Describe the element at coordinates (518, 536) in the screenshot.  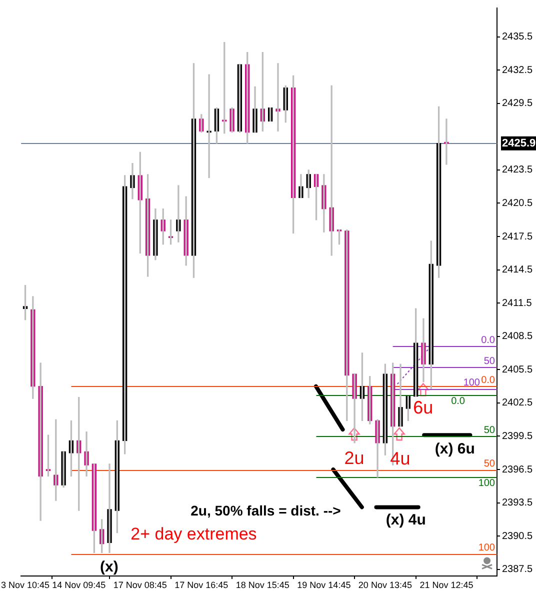
I see `y-tick-label: 2390.5` at that location.